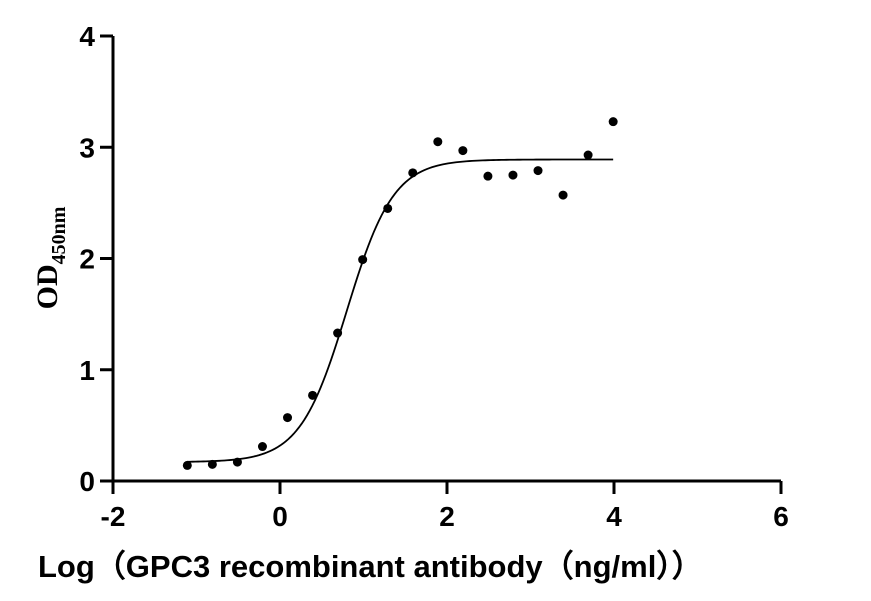 This screenshot has height=601, width=871. Describe the element at coordinates (113, 516) in the screenshot. I see `x-tick-label: -2` at that location.